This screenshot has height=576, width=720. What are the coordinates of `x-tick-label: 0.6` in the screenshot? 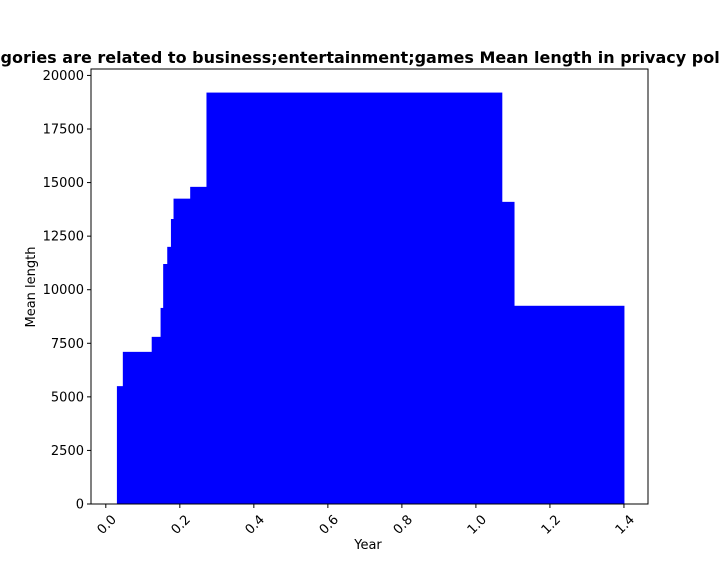 It's located at (329, 524).